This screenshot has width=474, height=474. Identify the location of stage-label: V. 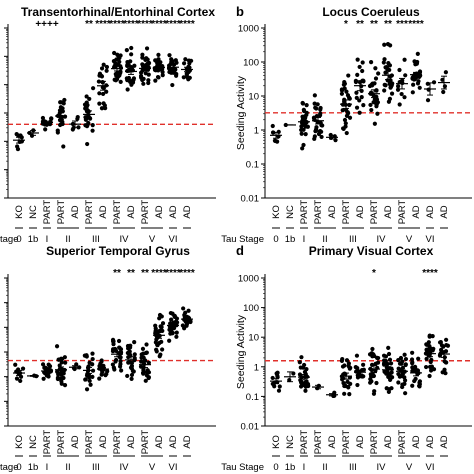
(152, 467).